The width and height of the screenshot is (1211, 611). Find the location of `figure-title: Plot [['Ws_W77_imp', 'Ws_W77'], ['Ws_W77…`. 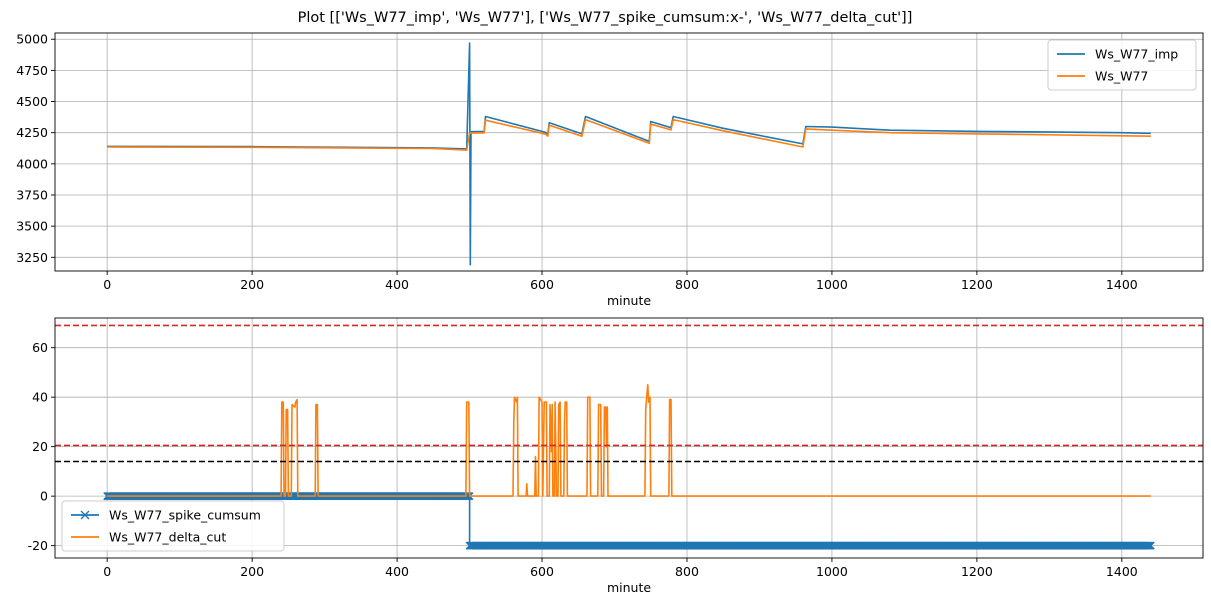

figure-title: Plot [['Ws_W77_imp', 'Ws_W77'], ['Ws_W77… is located at coordinates (605, 18).